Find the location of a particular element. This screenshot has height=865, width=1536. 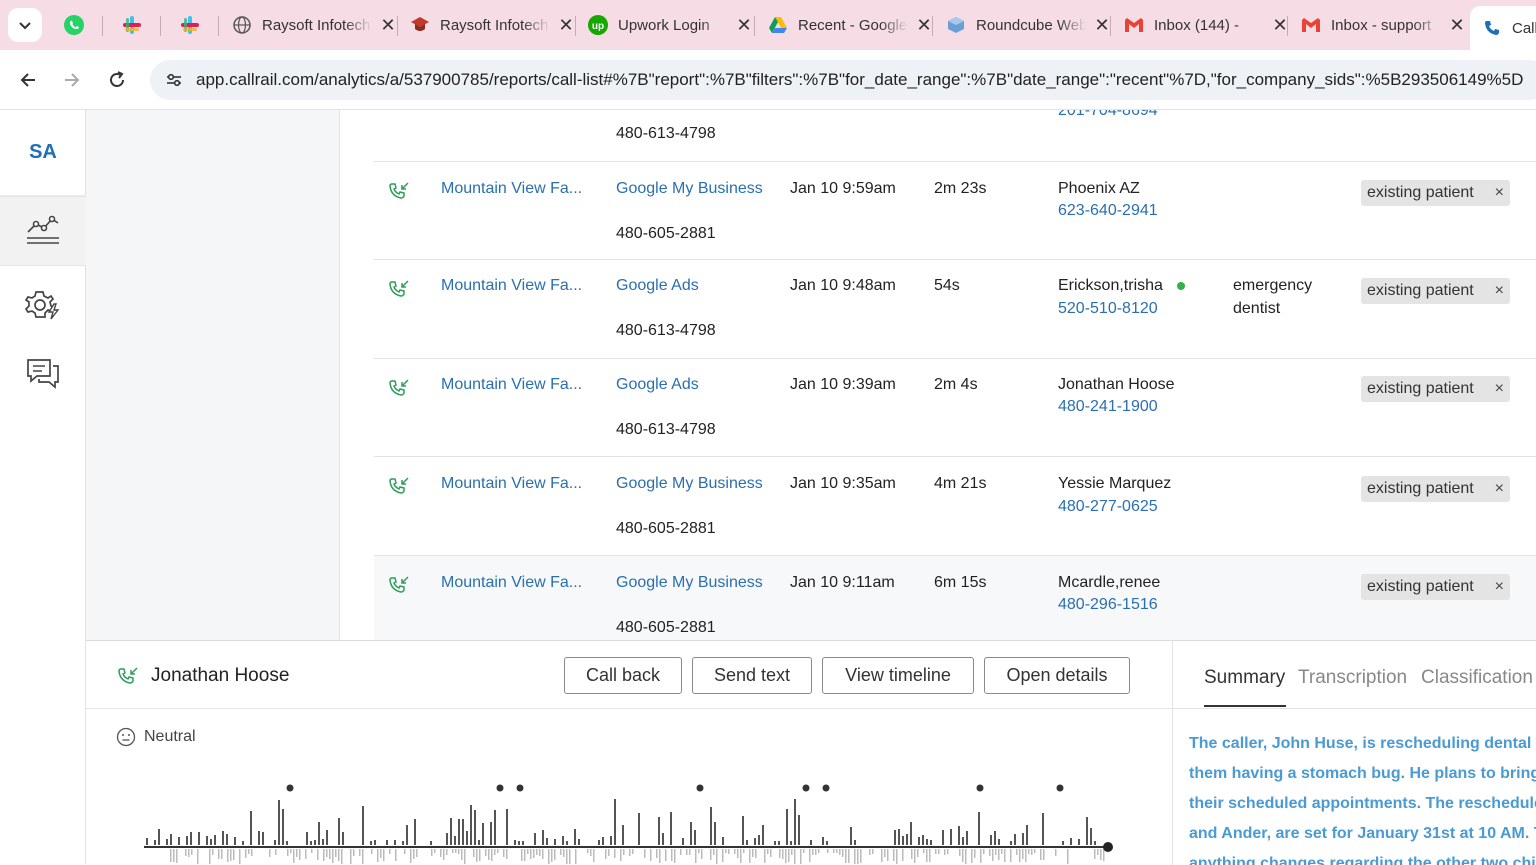

call-back-button: Call back is located at coordinates (623, 675).